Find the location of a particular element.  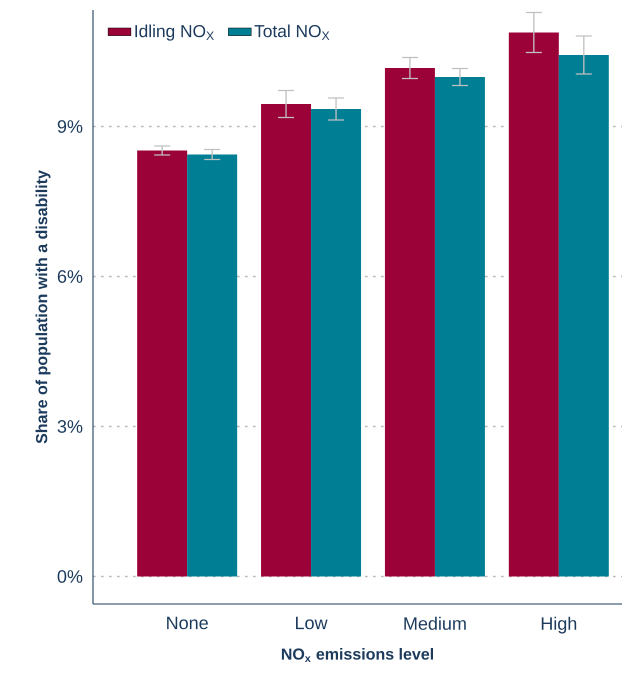

legend-label: Idling NO$_{X}$ is located at coordinates (174, 32).